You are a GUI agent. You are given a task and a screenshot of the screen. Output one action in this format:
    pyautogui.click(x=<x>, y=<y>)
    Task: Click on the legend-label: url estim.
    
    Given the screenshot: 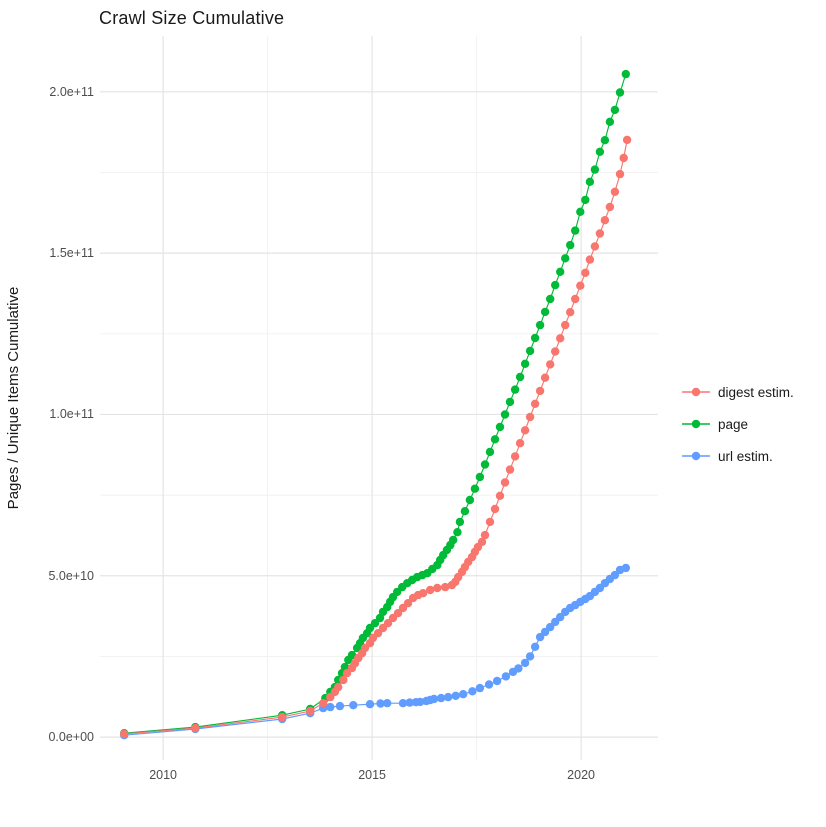 What is the action you would take?
    pyautogui.click(x=745, y=456)
    